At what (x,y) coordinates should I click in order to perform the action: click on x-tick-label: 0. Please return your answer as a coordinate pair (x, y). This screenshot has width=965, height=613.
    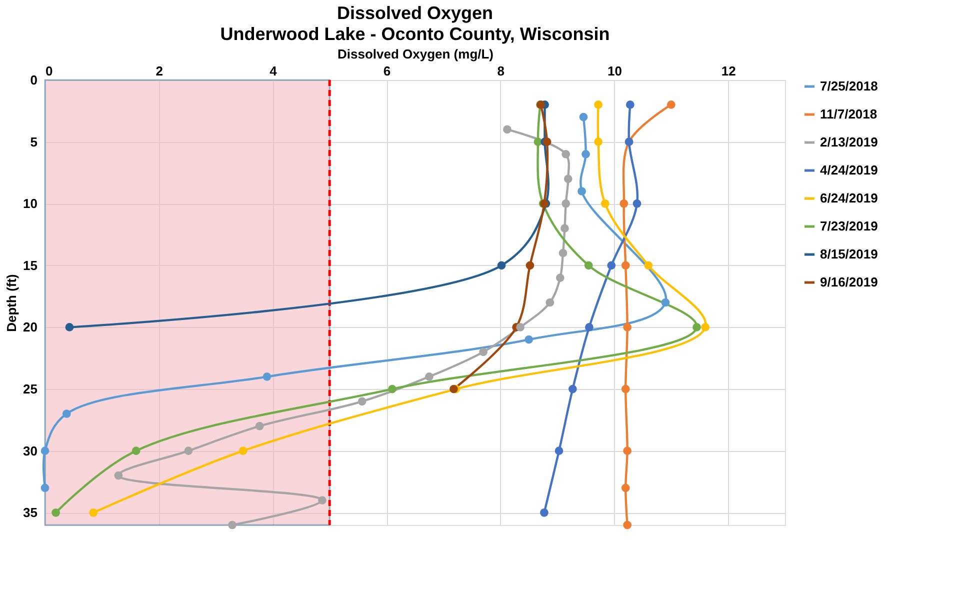
    Looking at the image, I should click on (49, 71).